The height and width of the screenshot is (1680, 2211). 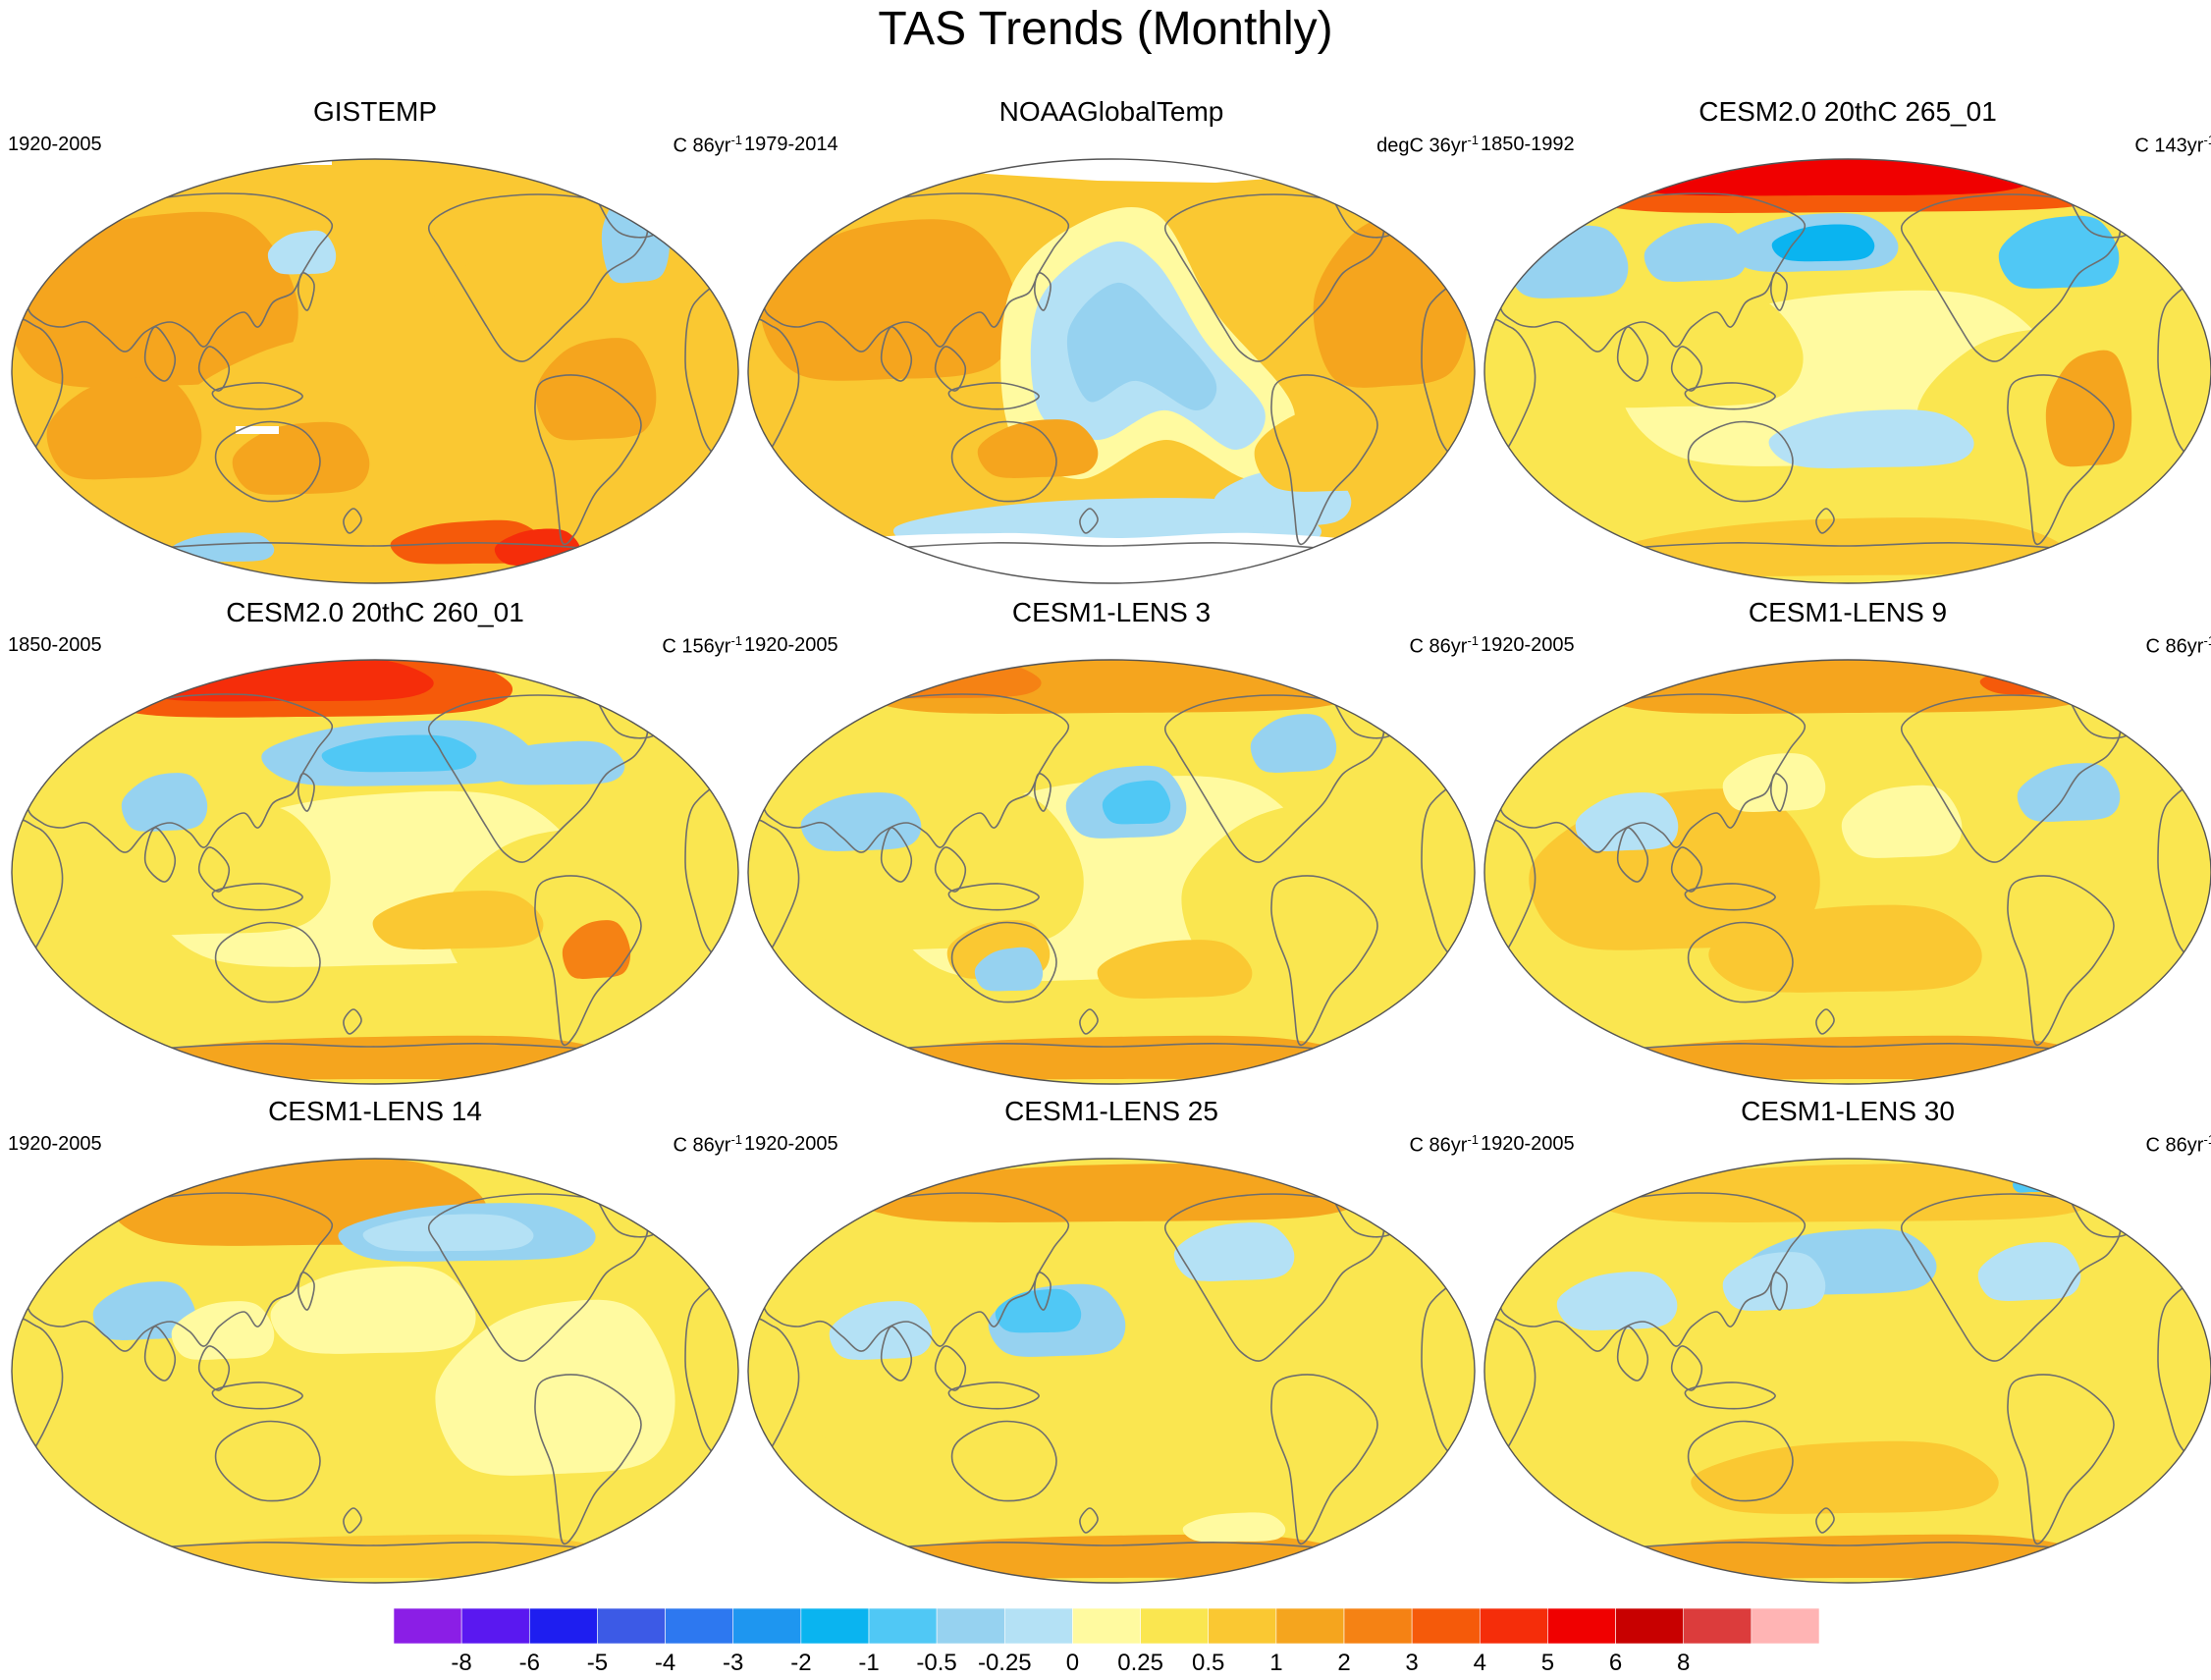 I want to click on colorbar-tick-label: -1, so click(x=869, y=1663).